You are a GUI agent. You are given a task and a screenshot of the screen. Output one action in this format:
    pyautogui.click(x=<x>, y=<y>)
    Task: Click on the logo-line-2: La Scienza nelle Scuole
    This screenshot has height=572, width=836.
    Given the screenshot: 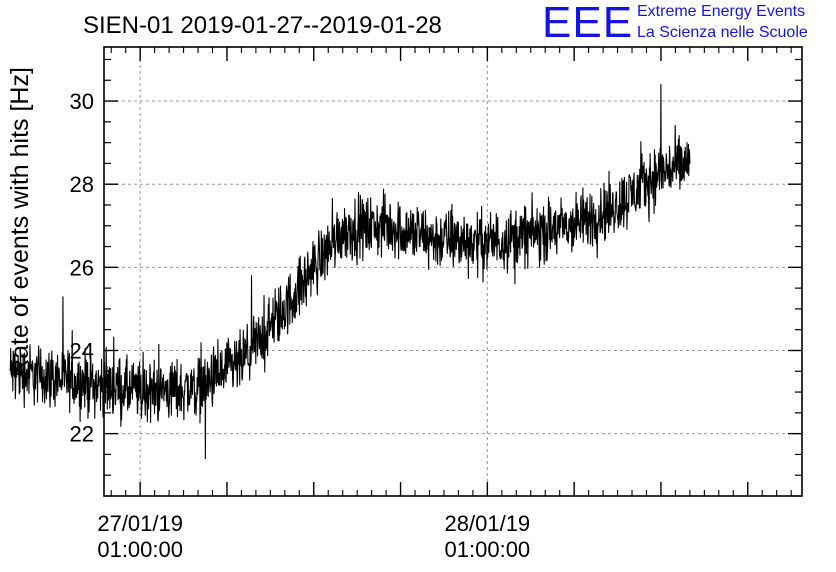 What is the action you would take?
    pyautogui.click(x=722, y=32)
    